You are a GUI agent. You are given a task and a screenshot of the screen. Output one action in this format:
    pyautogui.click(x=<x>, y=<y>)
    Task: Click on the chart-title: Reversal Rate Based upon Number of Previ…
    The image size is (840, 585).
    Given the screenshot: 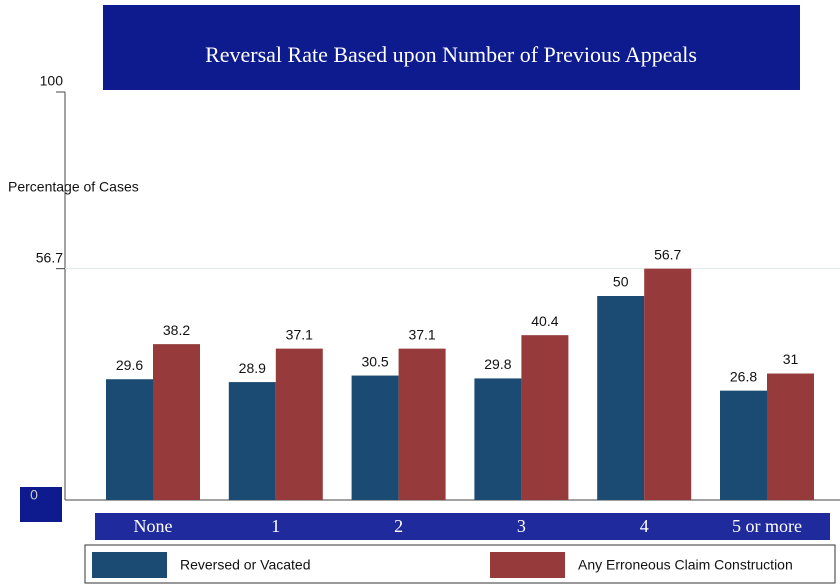 What is the action you would take?
    pyautogui.click(x=451, y=54)
    